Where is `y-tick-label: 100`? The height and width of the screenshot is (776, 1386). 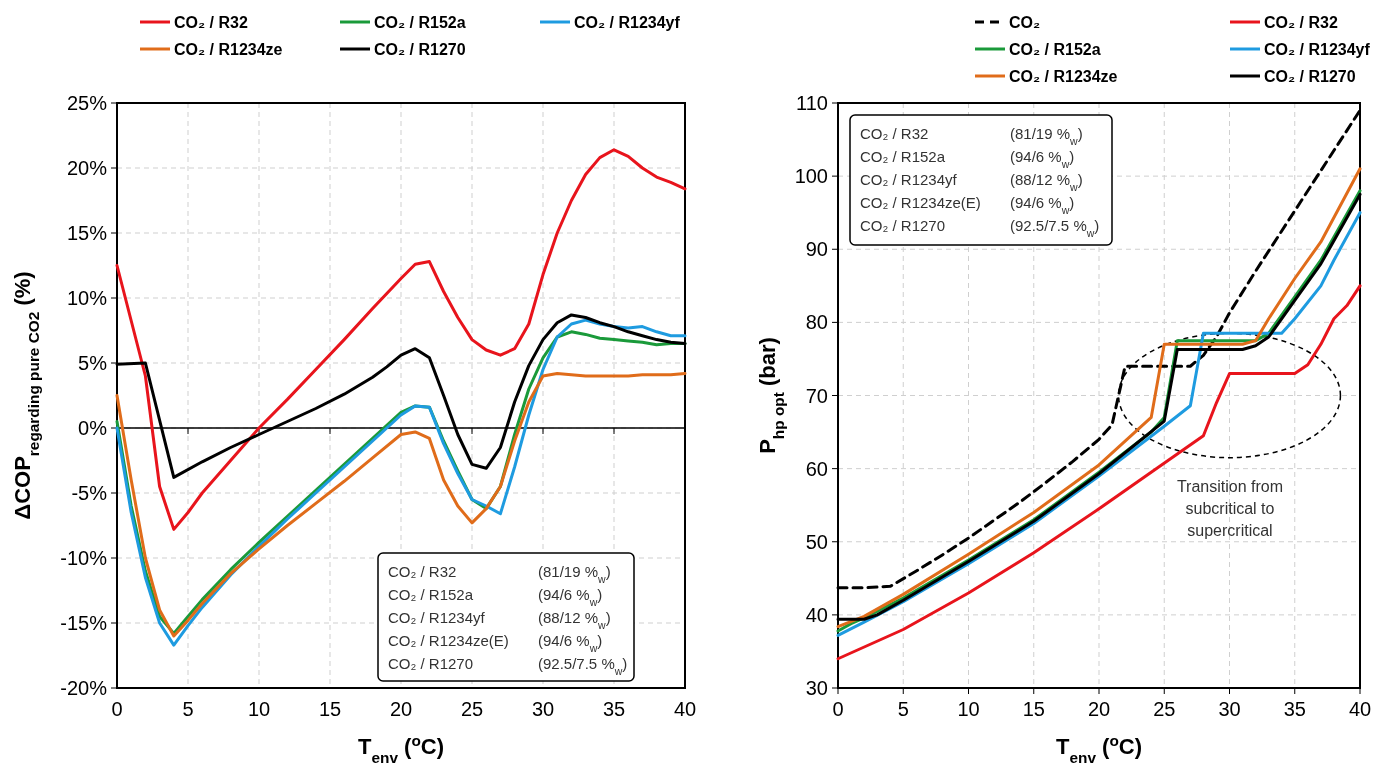
y-tick-label: 100 is located at coordinates (811, 176).